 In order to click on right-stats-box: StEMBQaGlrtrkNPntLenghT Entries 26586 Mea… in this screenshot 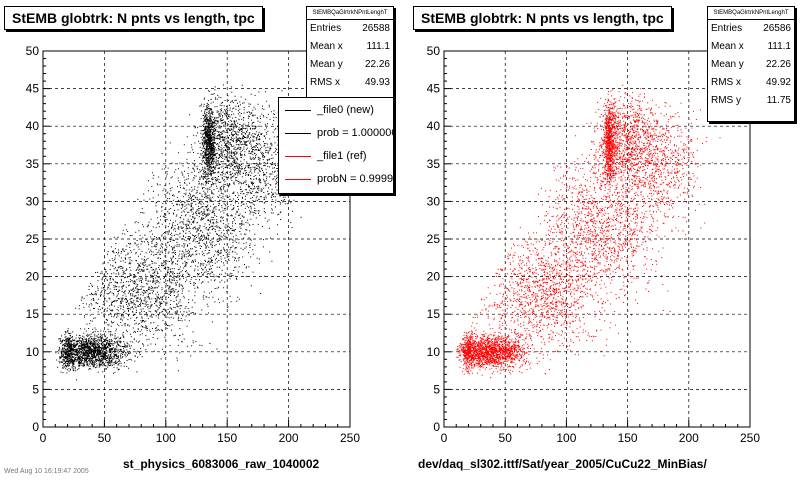, I will do `click(751, 64)`.